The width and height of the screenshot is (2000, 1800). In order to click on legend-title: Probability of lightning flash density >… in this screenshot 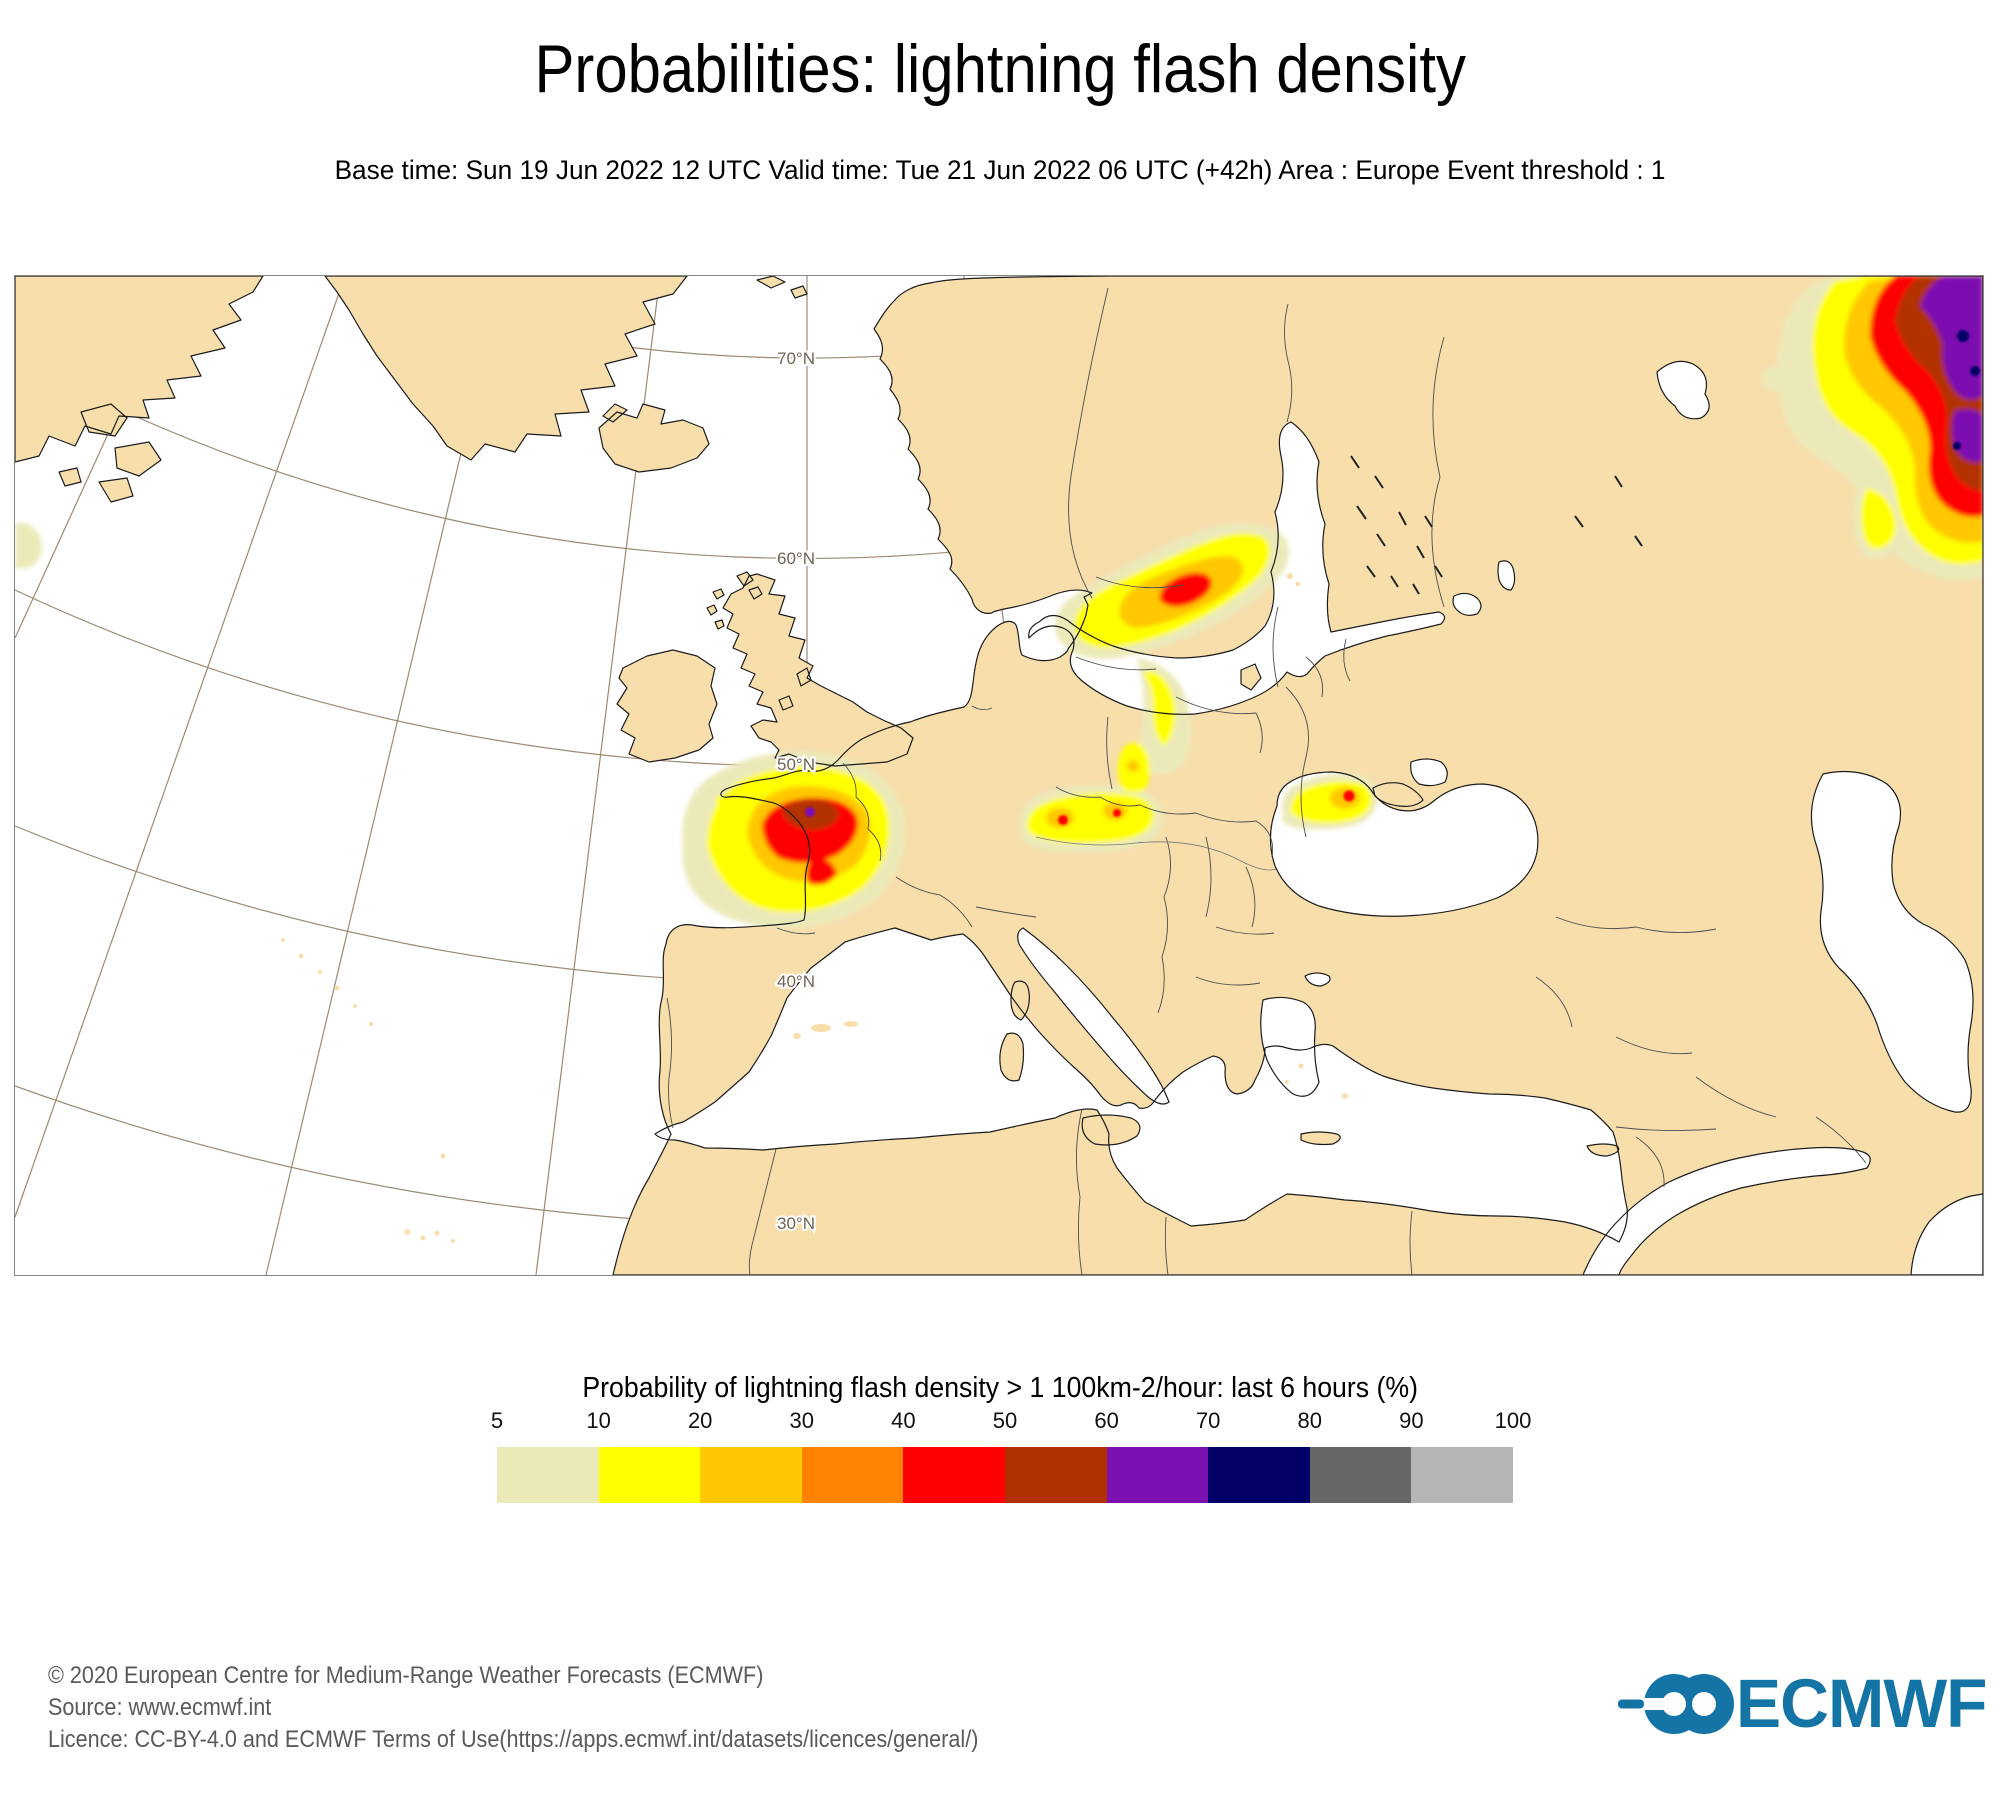, I will do `click(1000, 1388)`.